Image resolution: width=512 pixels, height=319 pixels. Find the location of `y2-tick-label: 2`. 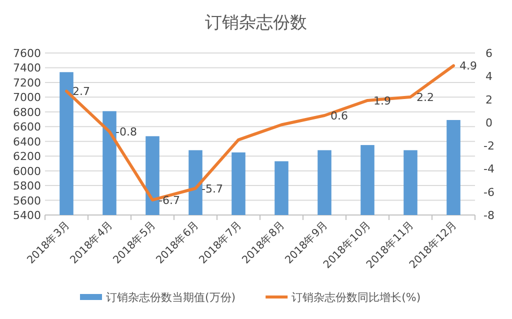

y2-tick-label: 2 is located at coordinates (489, 99).